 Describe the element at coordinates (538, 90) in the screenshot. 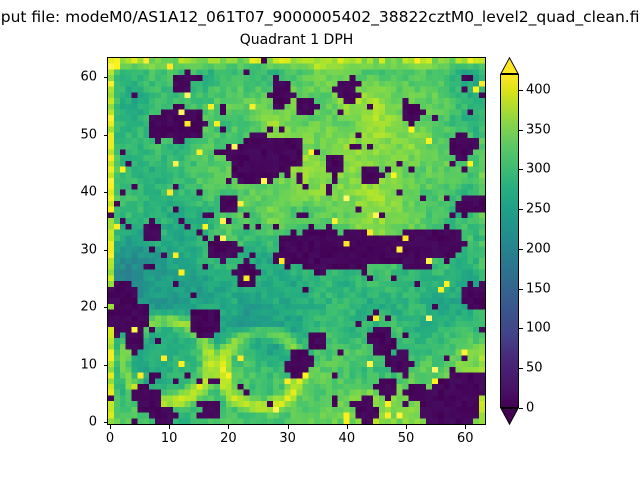

I see `colorbar-tick-label: 400` at that location.